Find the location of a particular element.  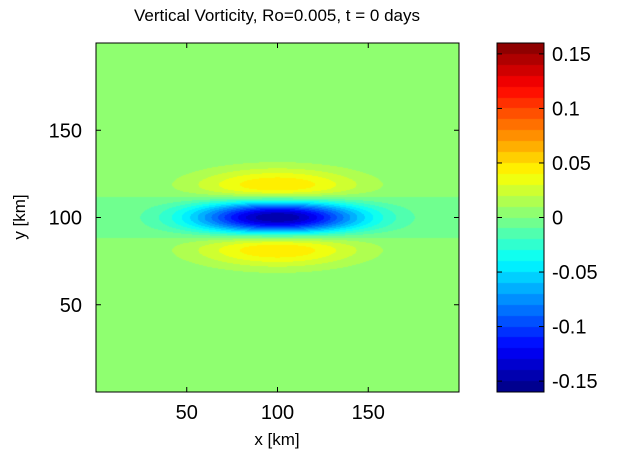

colorbar-tick-label: 0.15 is located at coordinates (571, 55).